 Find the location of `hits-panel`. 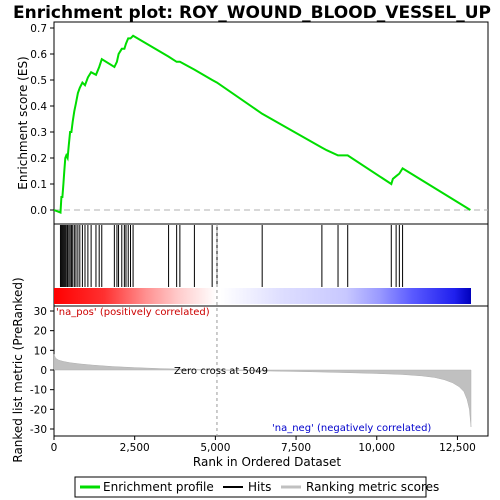

hits-panel is located at coordinates (271, 265).